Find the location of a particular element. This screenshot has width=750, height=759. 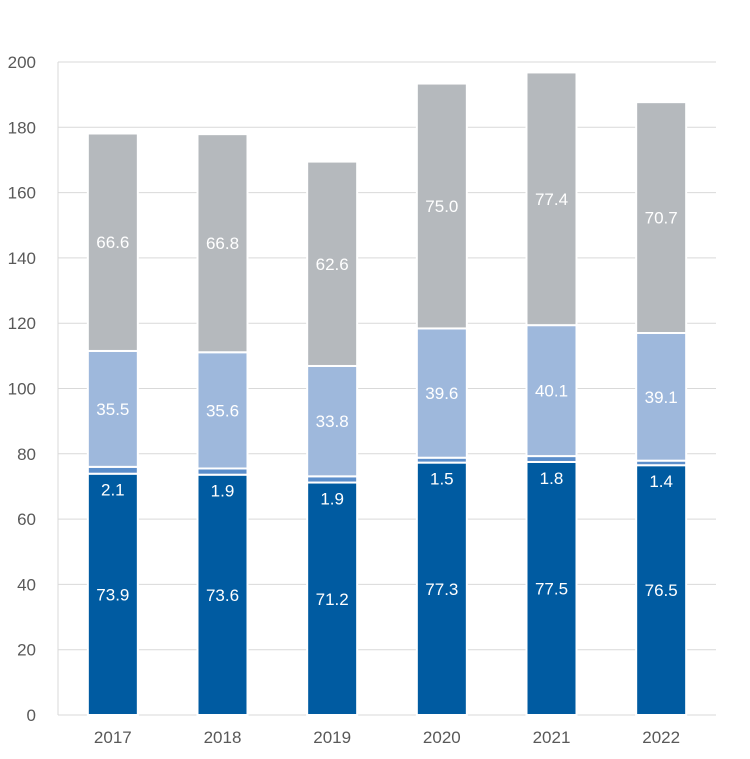

data-label: 77.4 is located at coordinates (551, 199).